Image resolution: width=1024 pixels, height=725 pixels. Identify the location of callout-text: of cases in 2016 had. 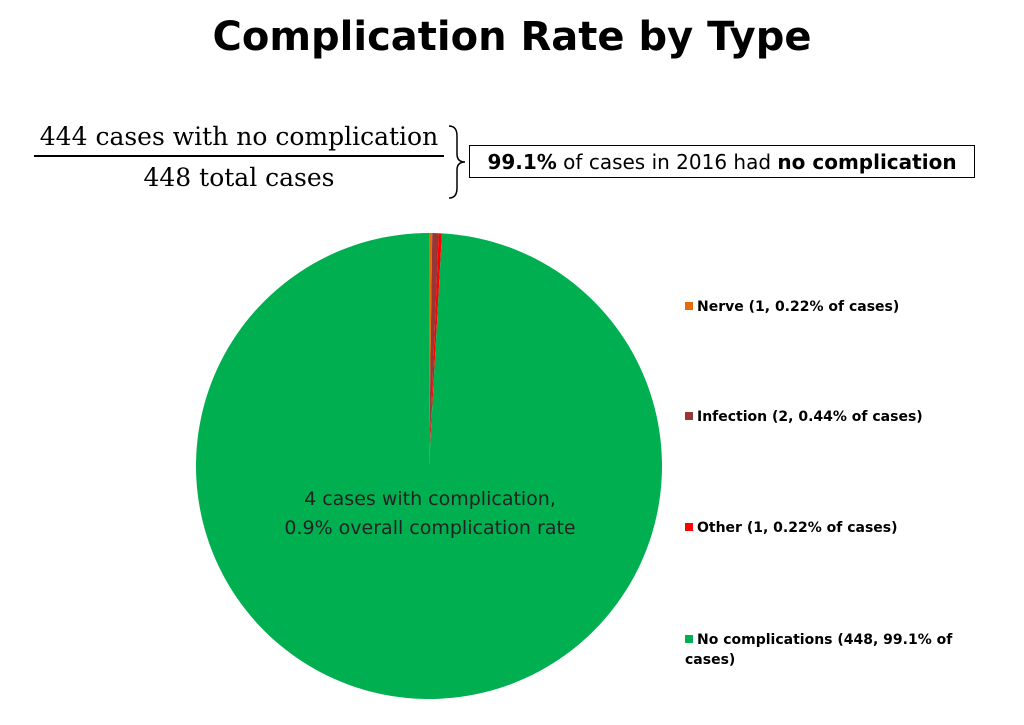
(667, 161).